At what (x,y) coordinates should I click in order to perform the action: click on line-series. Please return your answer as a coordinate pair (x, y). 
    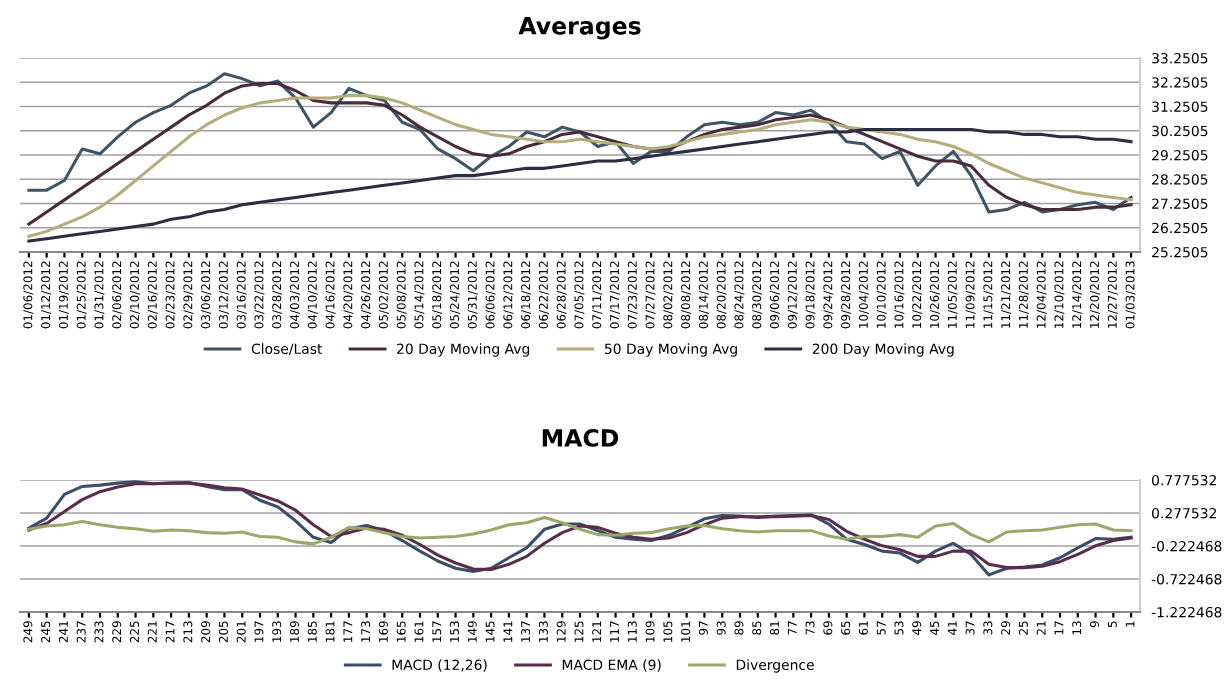
    Looking at the image, I should click on (580, 530).